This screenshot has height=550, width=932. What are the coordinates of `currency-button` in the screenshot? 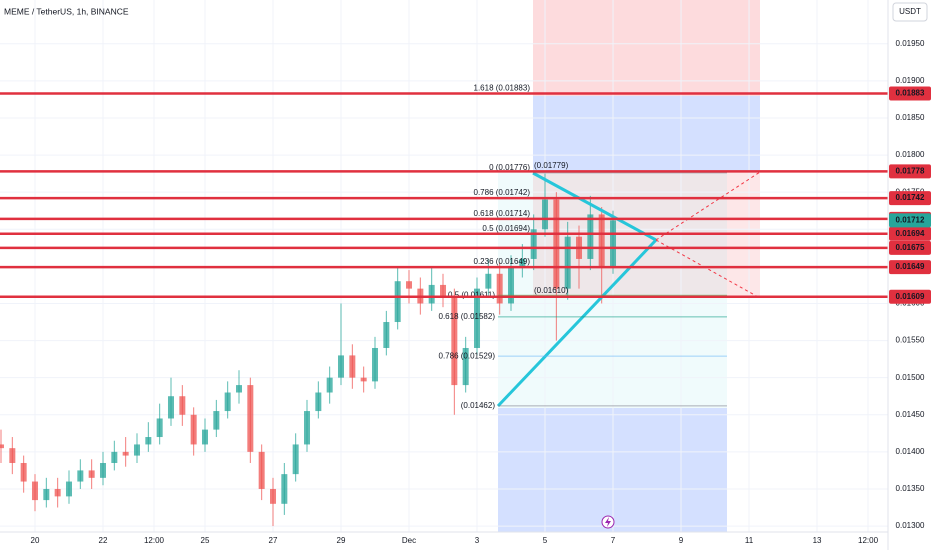 It's located at (910, 12).